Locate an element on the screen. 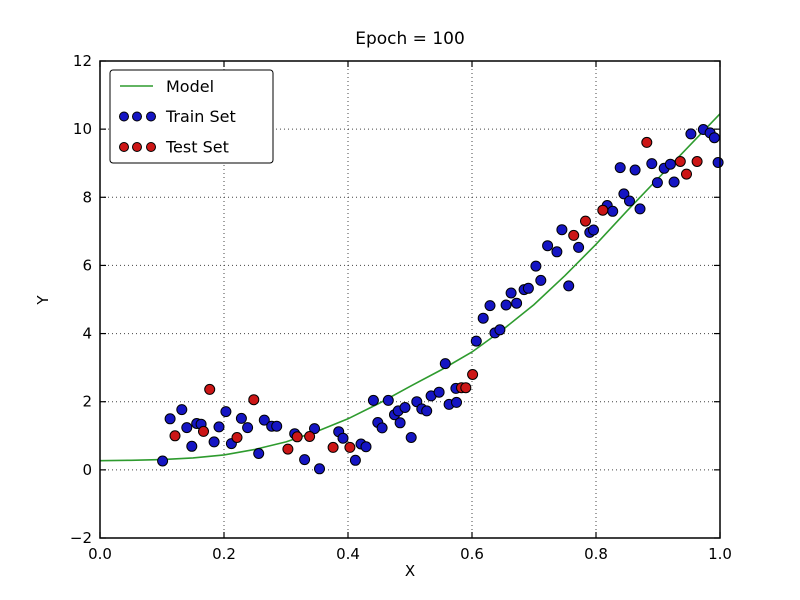  legend-train-marker-samples is located at coordinates (137, 116).